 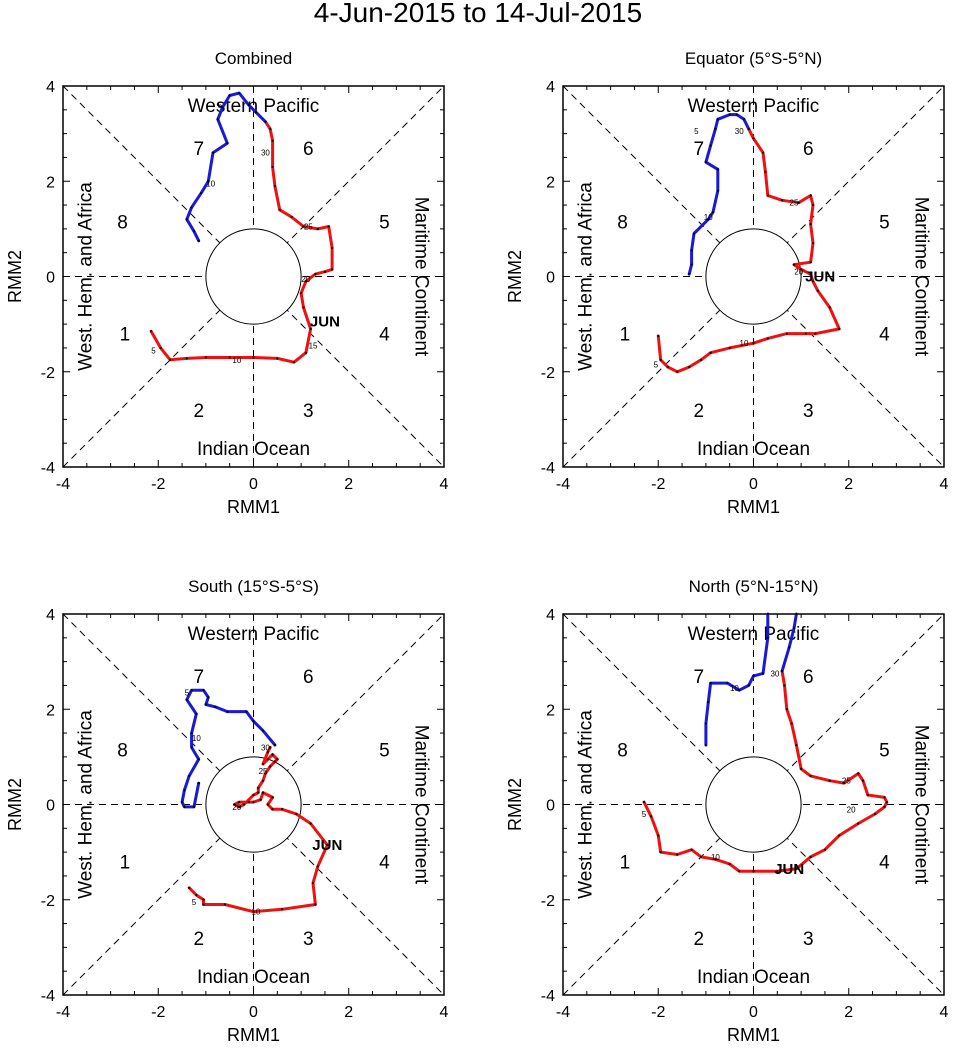 I want to click on region-label-bottom: Indian Ocean, so click(x=753, y=449).